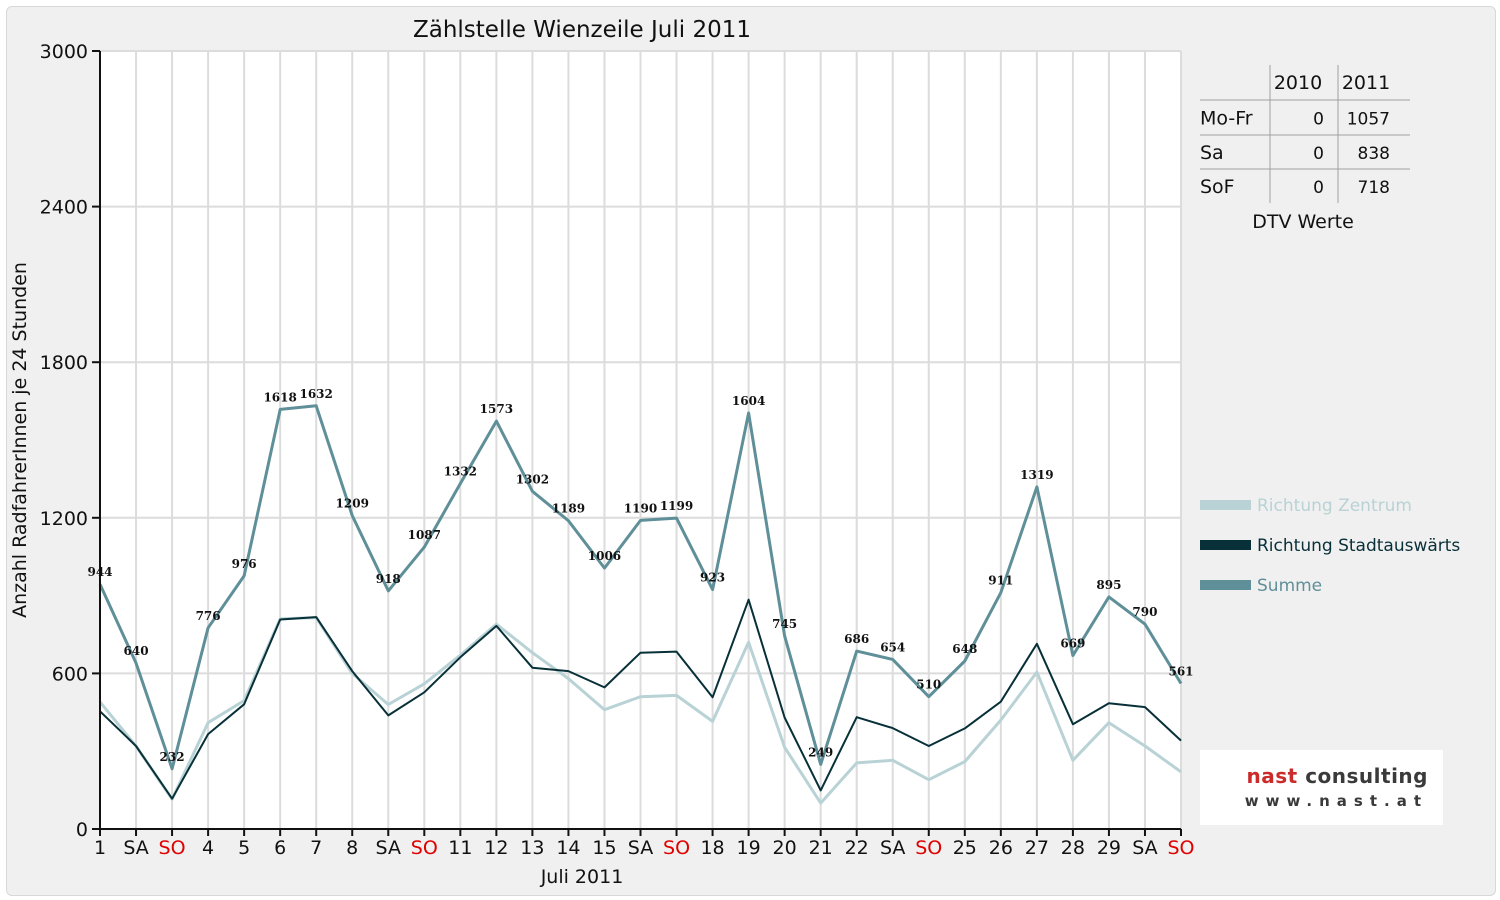 Image resolution: width=1500 pixels, height=900 pixels. Describe the element at coordinates (352, 848) in the screenshot. I see `x-tick-label: 8` at that location.